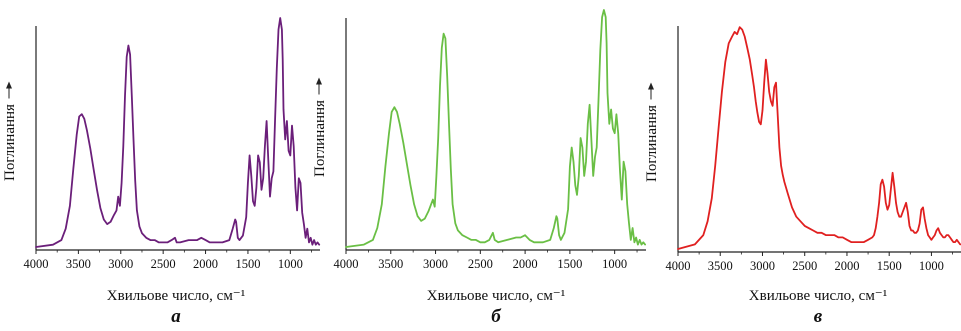 The image size is (961, 331). Describe the element at coordinates (176, 316) in the screenshot. I see `panel-letter-a: а` at that location.